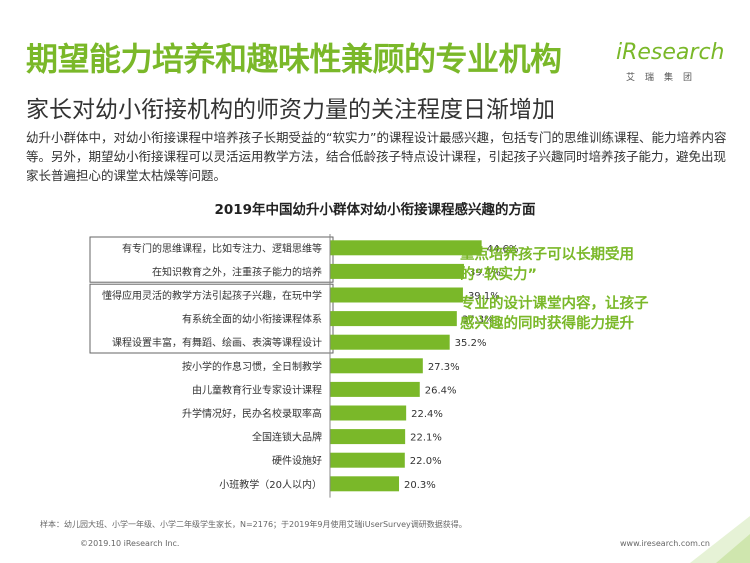 Image resolution: width=750 pixels, height=563 pixels. I want to click on logo-subtitle: 艾瑞集团, so click(664, 78).